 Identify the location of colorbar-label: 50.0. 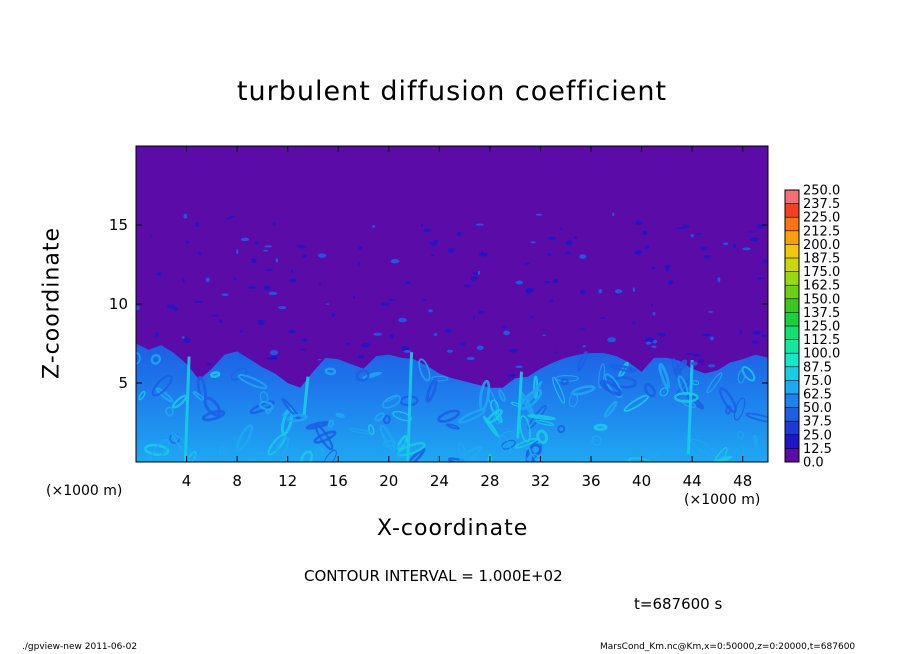
(817, 408).